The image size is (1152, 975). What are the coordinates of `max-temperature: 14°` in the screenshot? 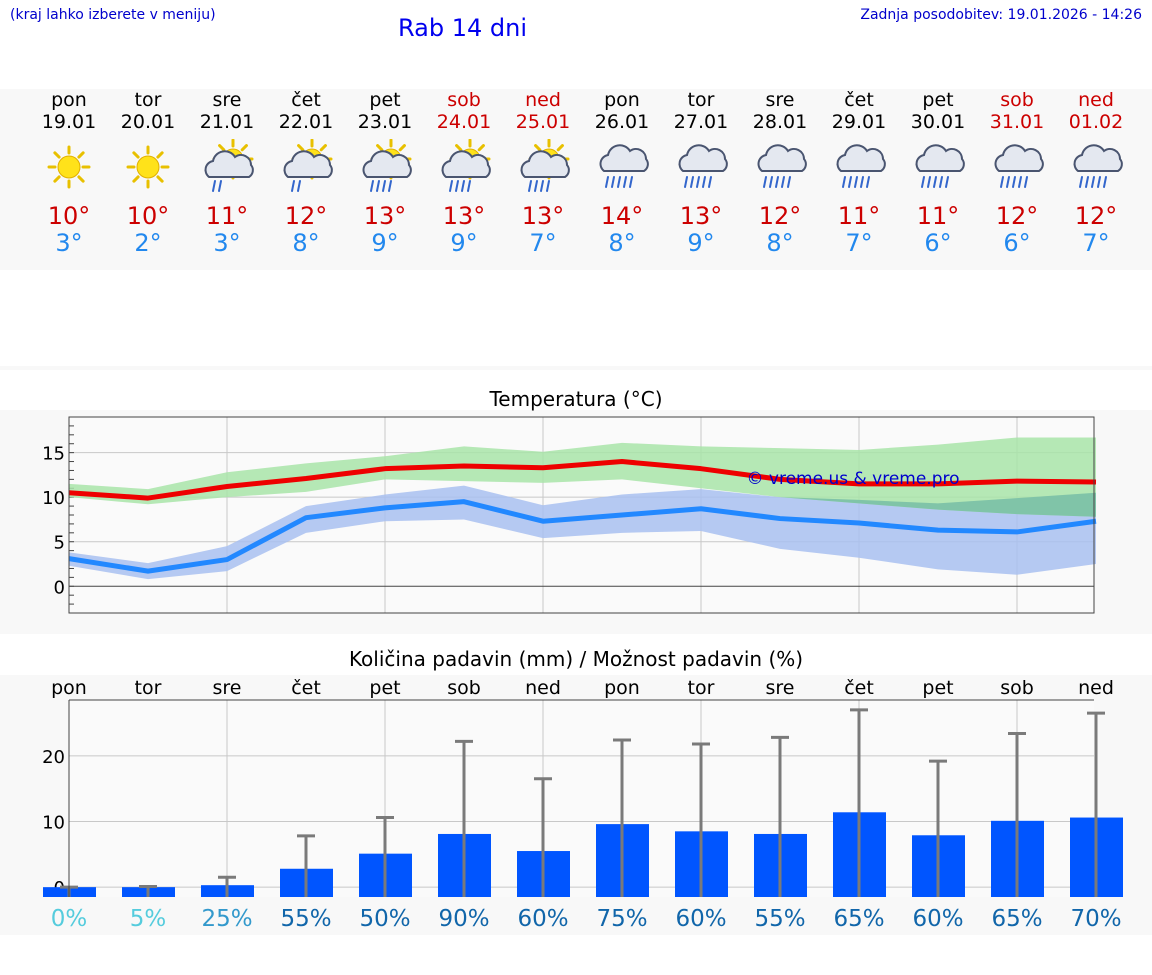 It's located at (622, 216).